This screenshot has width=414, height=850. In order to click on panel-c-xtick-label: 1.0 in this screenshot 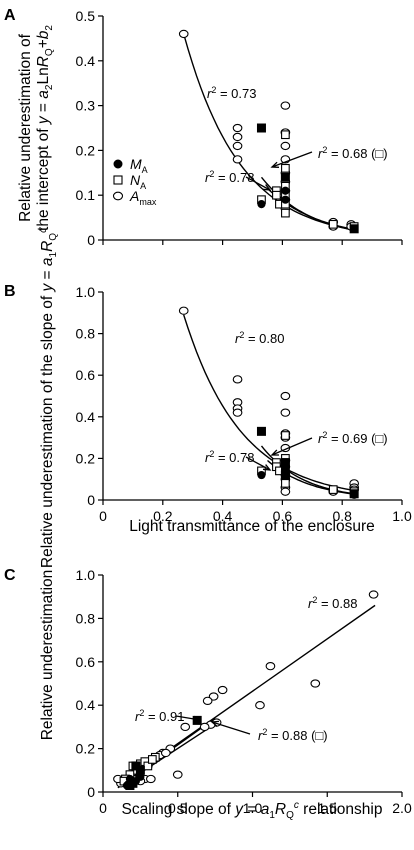, I will do `click(253, 808)`.